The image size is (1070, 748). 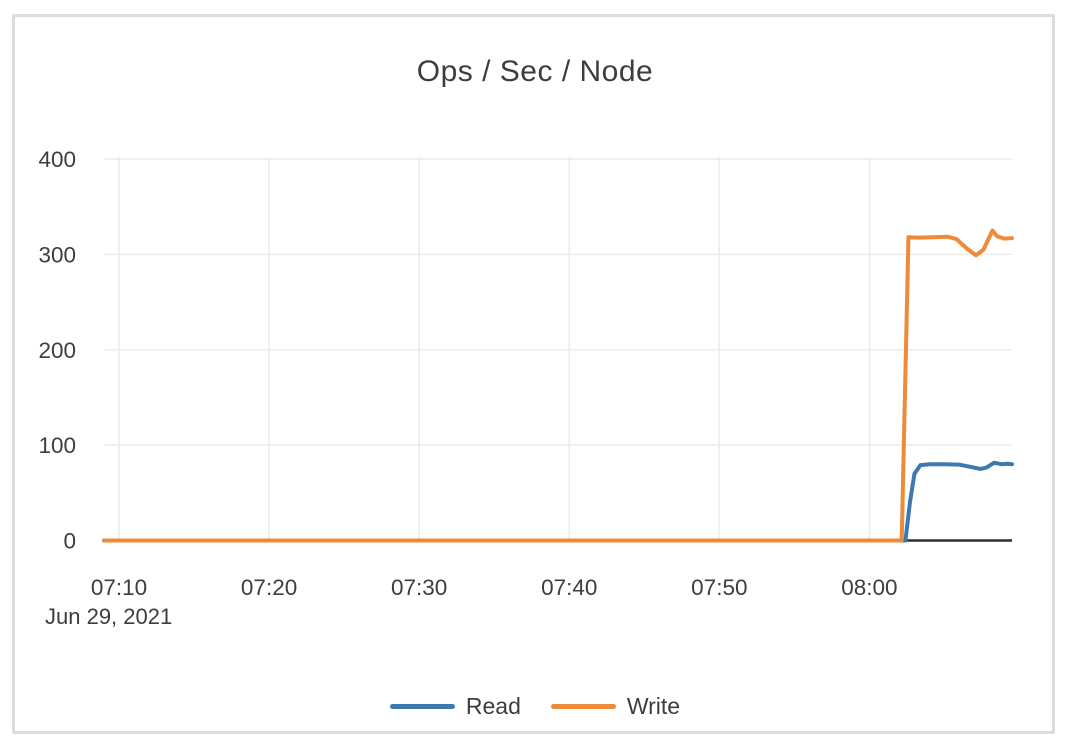 What do you see at coordinates (583, 706) in the screenshot?
I see `write-line-swatch-icon` at bounding box center [583, 706].